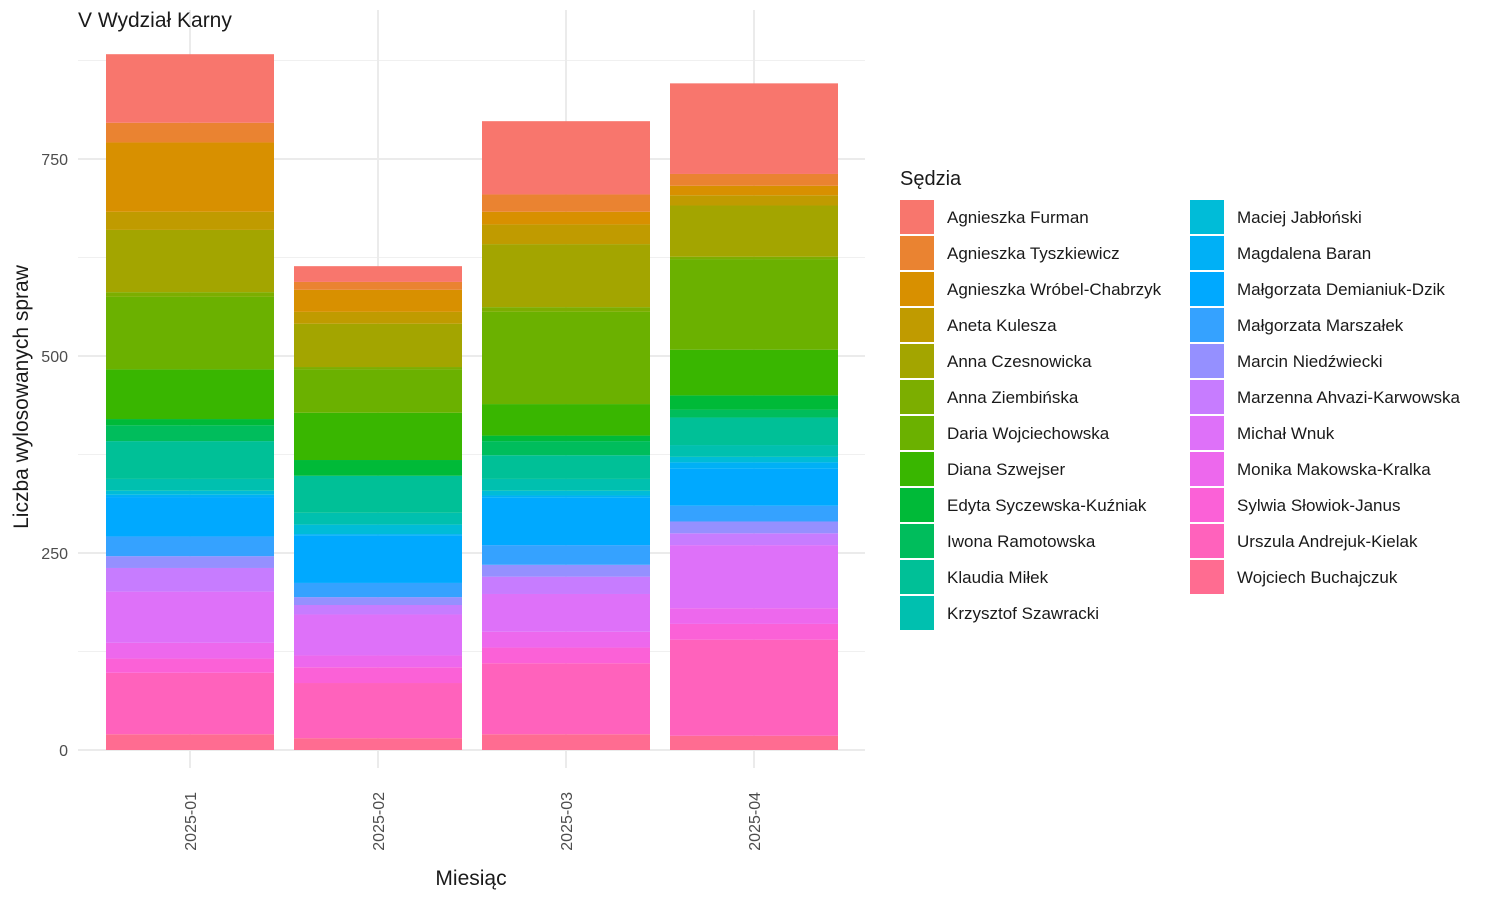 The width and height of the screenshot is (1500, 900). What do you see at coordinates (63, 751) in the screenshot?
I see `y-tick-label: 0` at bounding box center [63, 751].